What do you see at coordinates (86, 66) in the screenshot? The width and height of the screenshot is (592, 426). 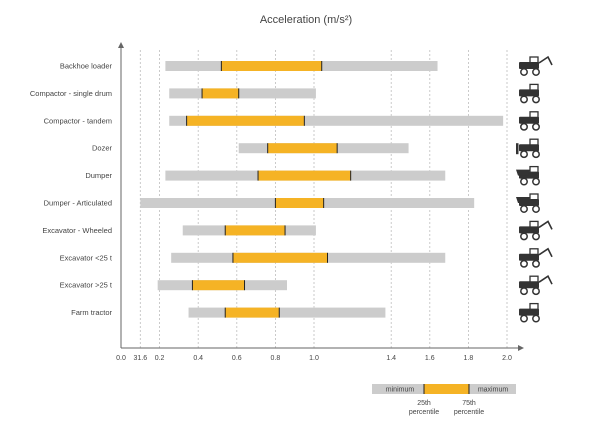 I see `category-label: Backhoe loader` at bounding box center [86, 66].